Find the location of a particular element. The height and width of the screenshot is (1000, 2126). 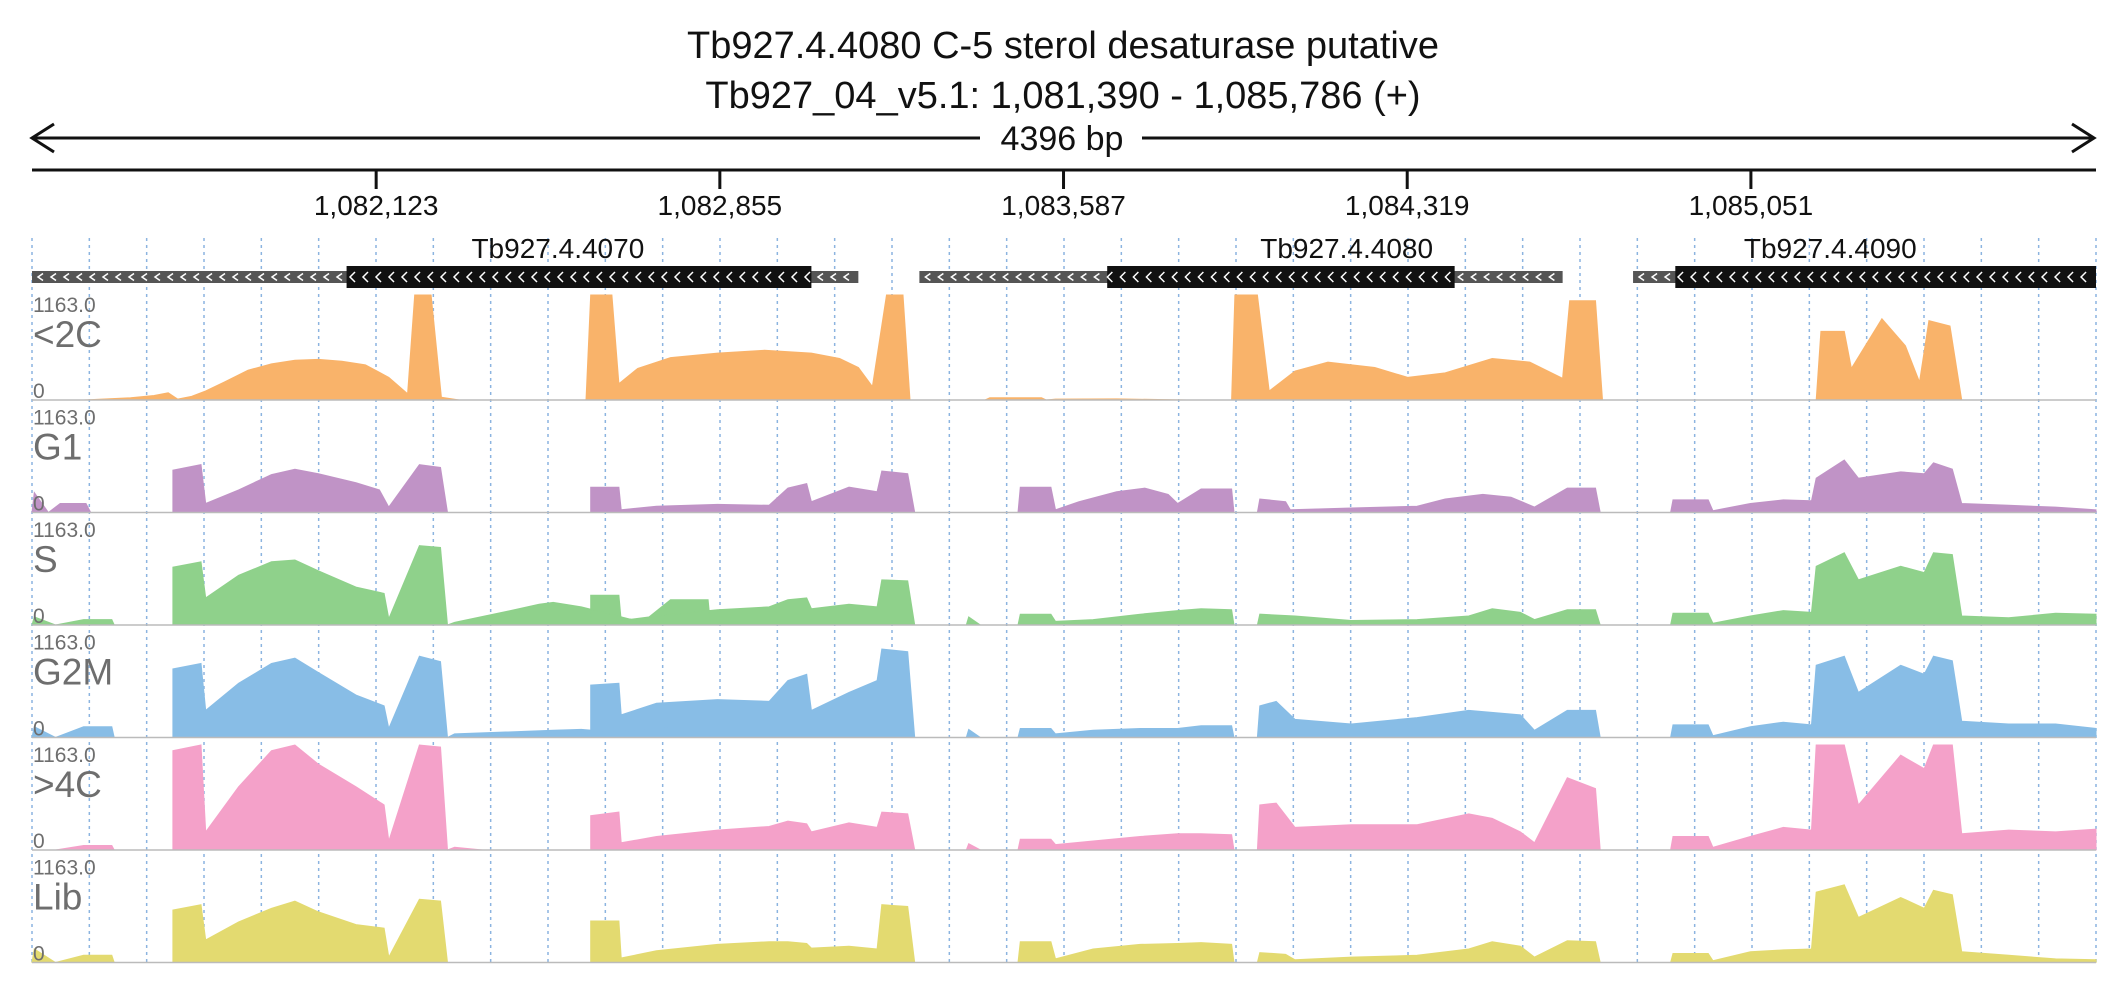

track-name: >4C is located at coordinates (67, 784).